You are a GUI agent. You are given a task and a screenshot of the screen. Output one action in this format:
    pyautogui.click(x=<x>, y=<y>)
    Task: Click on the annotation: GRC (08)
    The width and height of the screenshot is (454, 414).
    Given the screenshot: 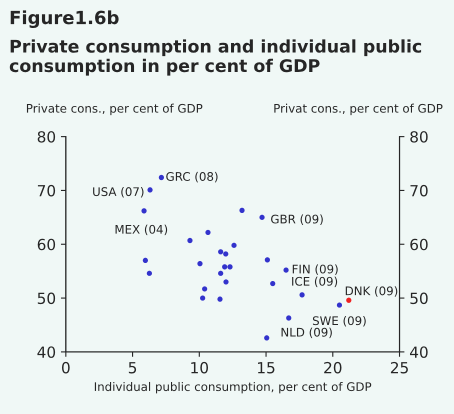 What is the action you would take?
    pyautogui.click(x=192, y=177)
    